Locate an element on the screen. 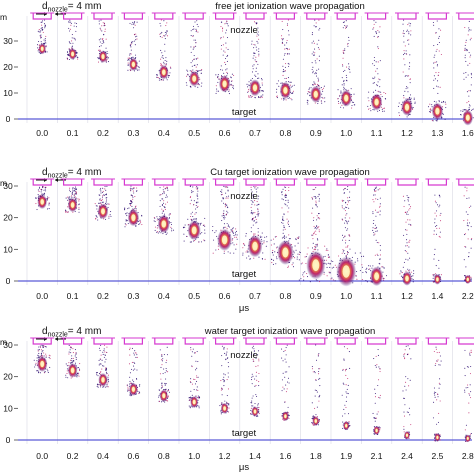  y-tick-label: 0 is located at coordinates (8, 119).